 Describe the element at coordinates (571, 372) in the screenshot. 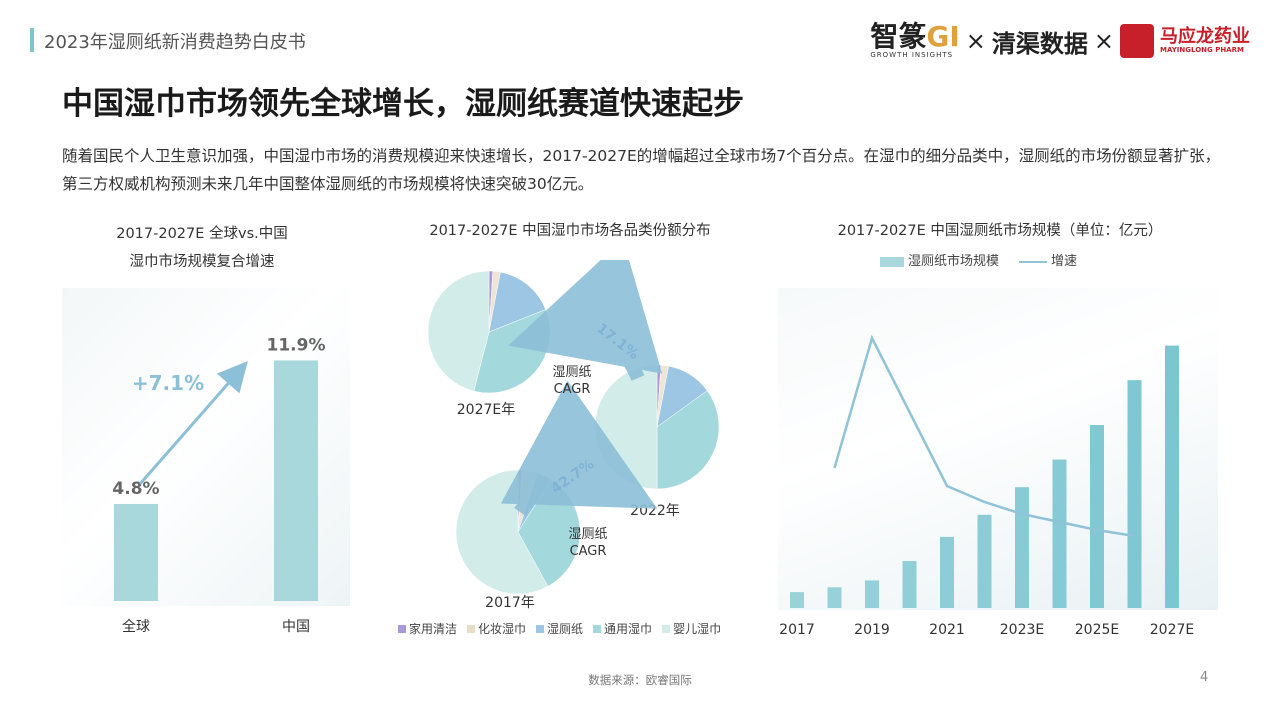

I see `cagr-label-upper-line1: 湿厕纸` at that location.